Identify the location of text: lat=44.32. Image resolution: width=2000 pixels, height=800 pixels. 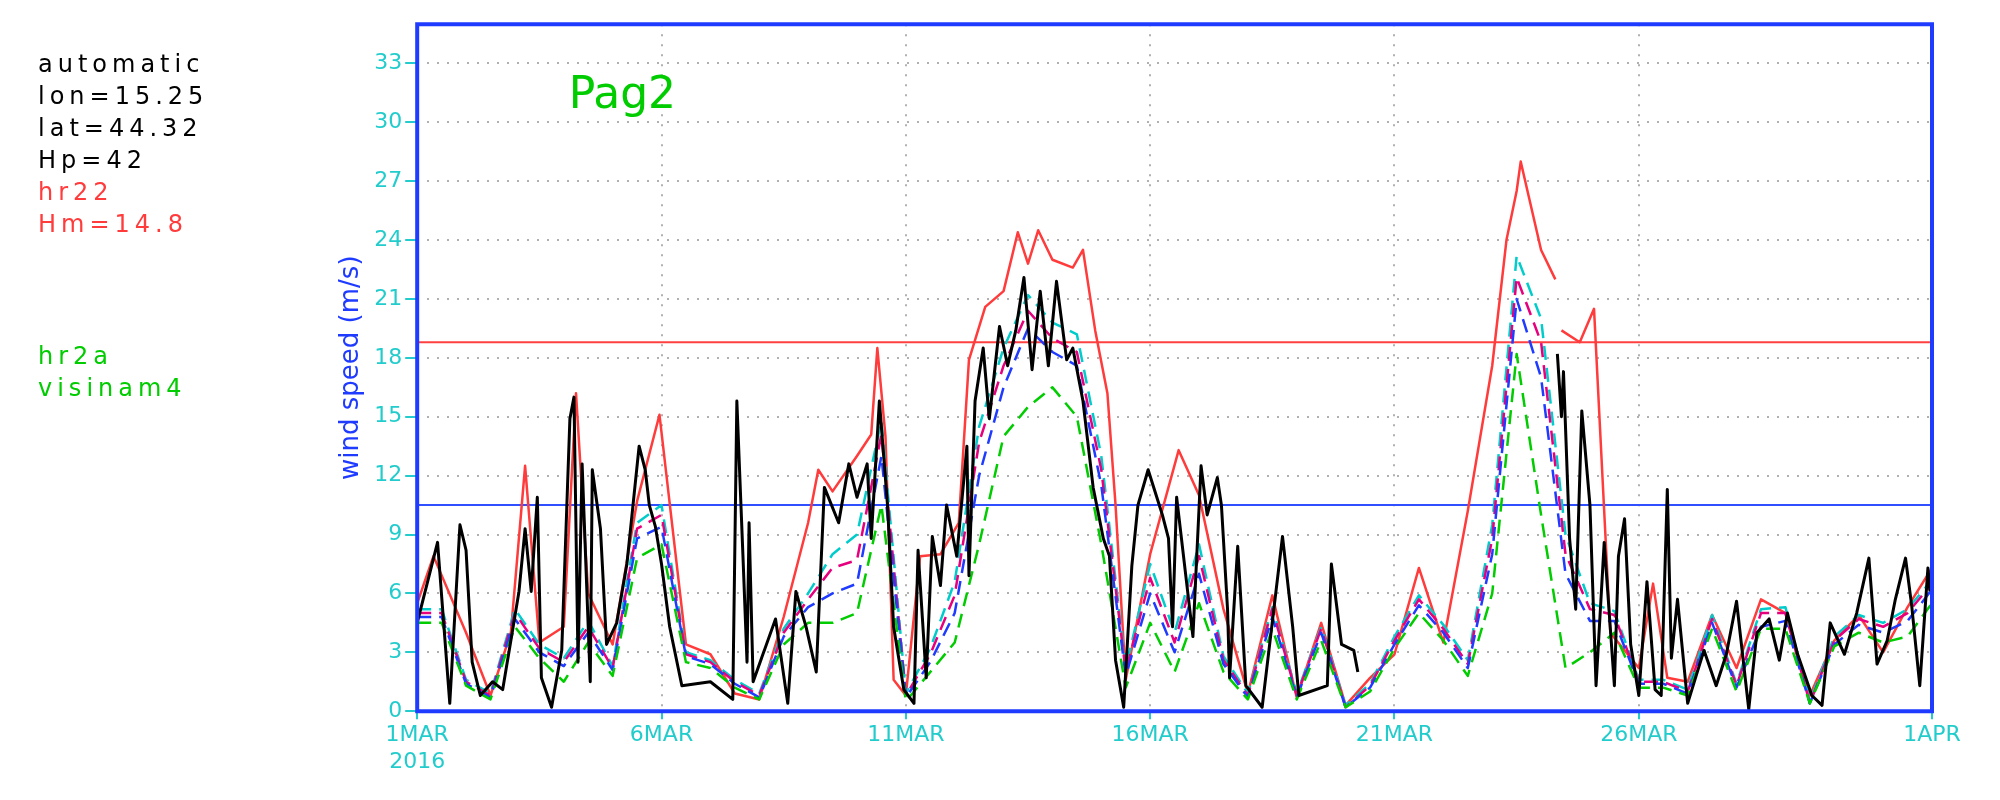
(121, 128).